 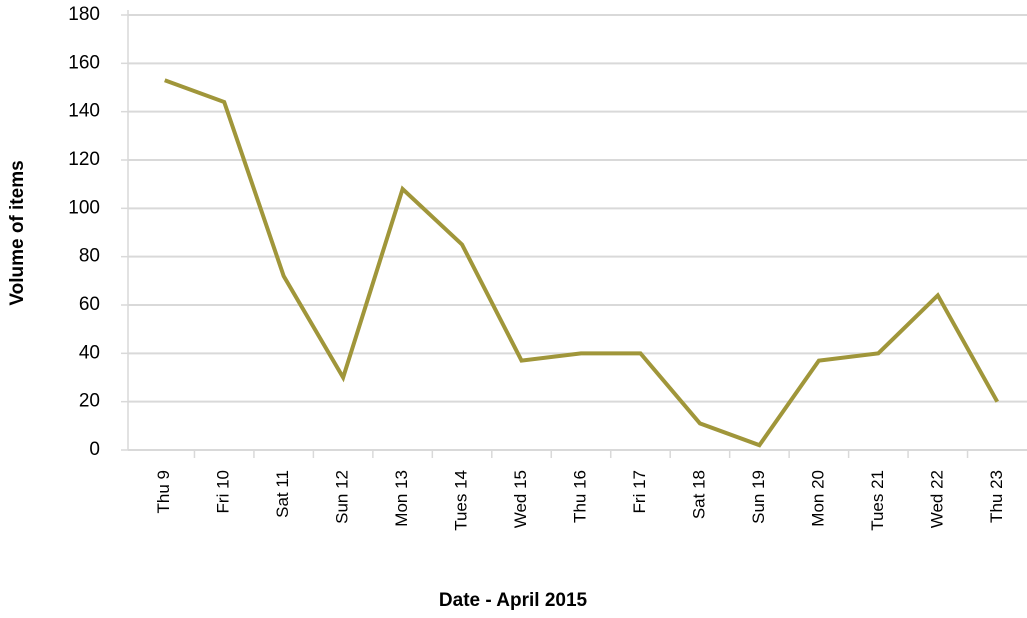 What do you see at coordinates (579, 496) in the screenshot?
I see `x-tick-label: Thu 16` at bounding box center [579, 496].